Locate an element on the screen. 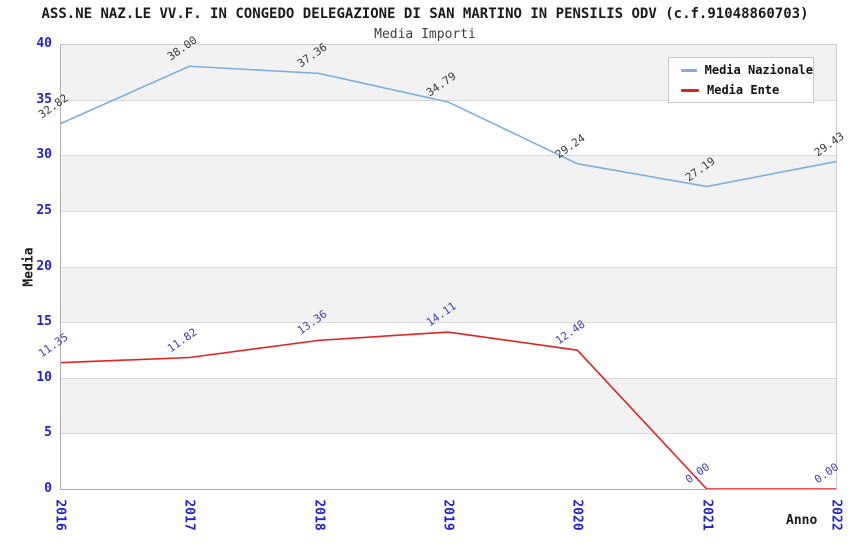 This screenshot has height=550, width=850. x-tick-label: 2016 is located at coordinates (60, 515).